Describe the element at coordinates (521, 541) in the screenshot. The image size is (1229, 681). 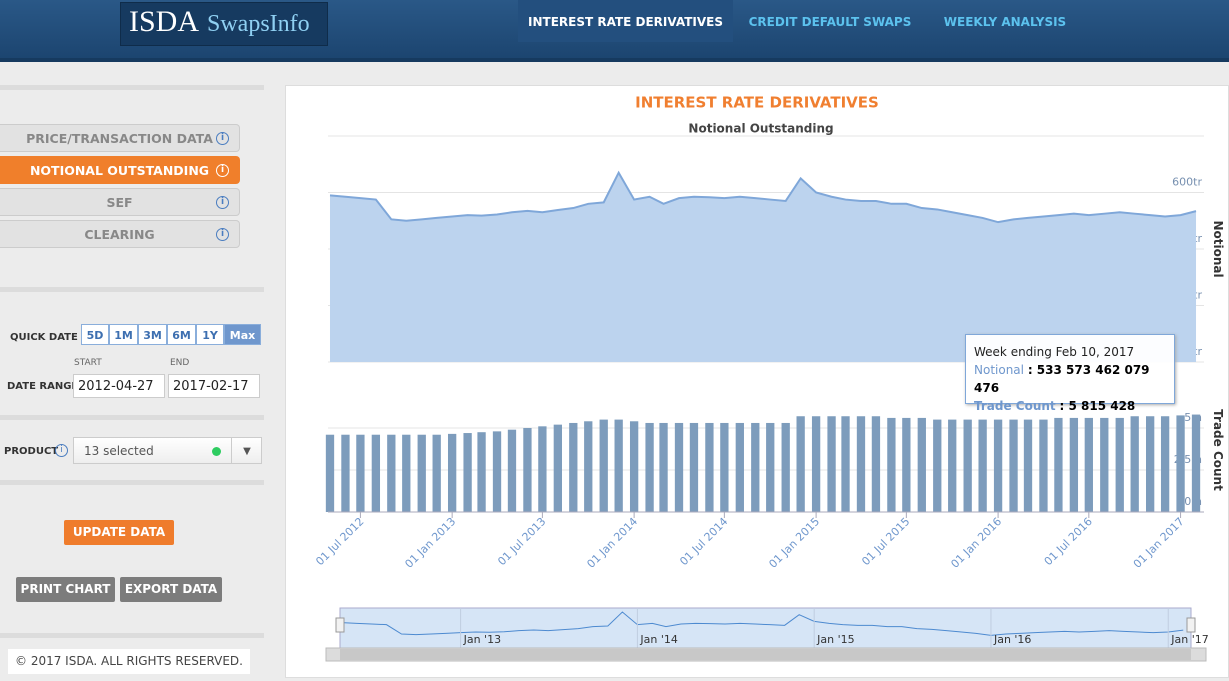
I see `x-tick-label: 01 Jul 2013` at that location.